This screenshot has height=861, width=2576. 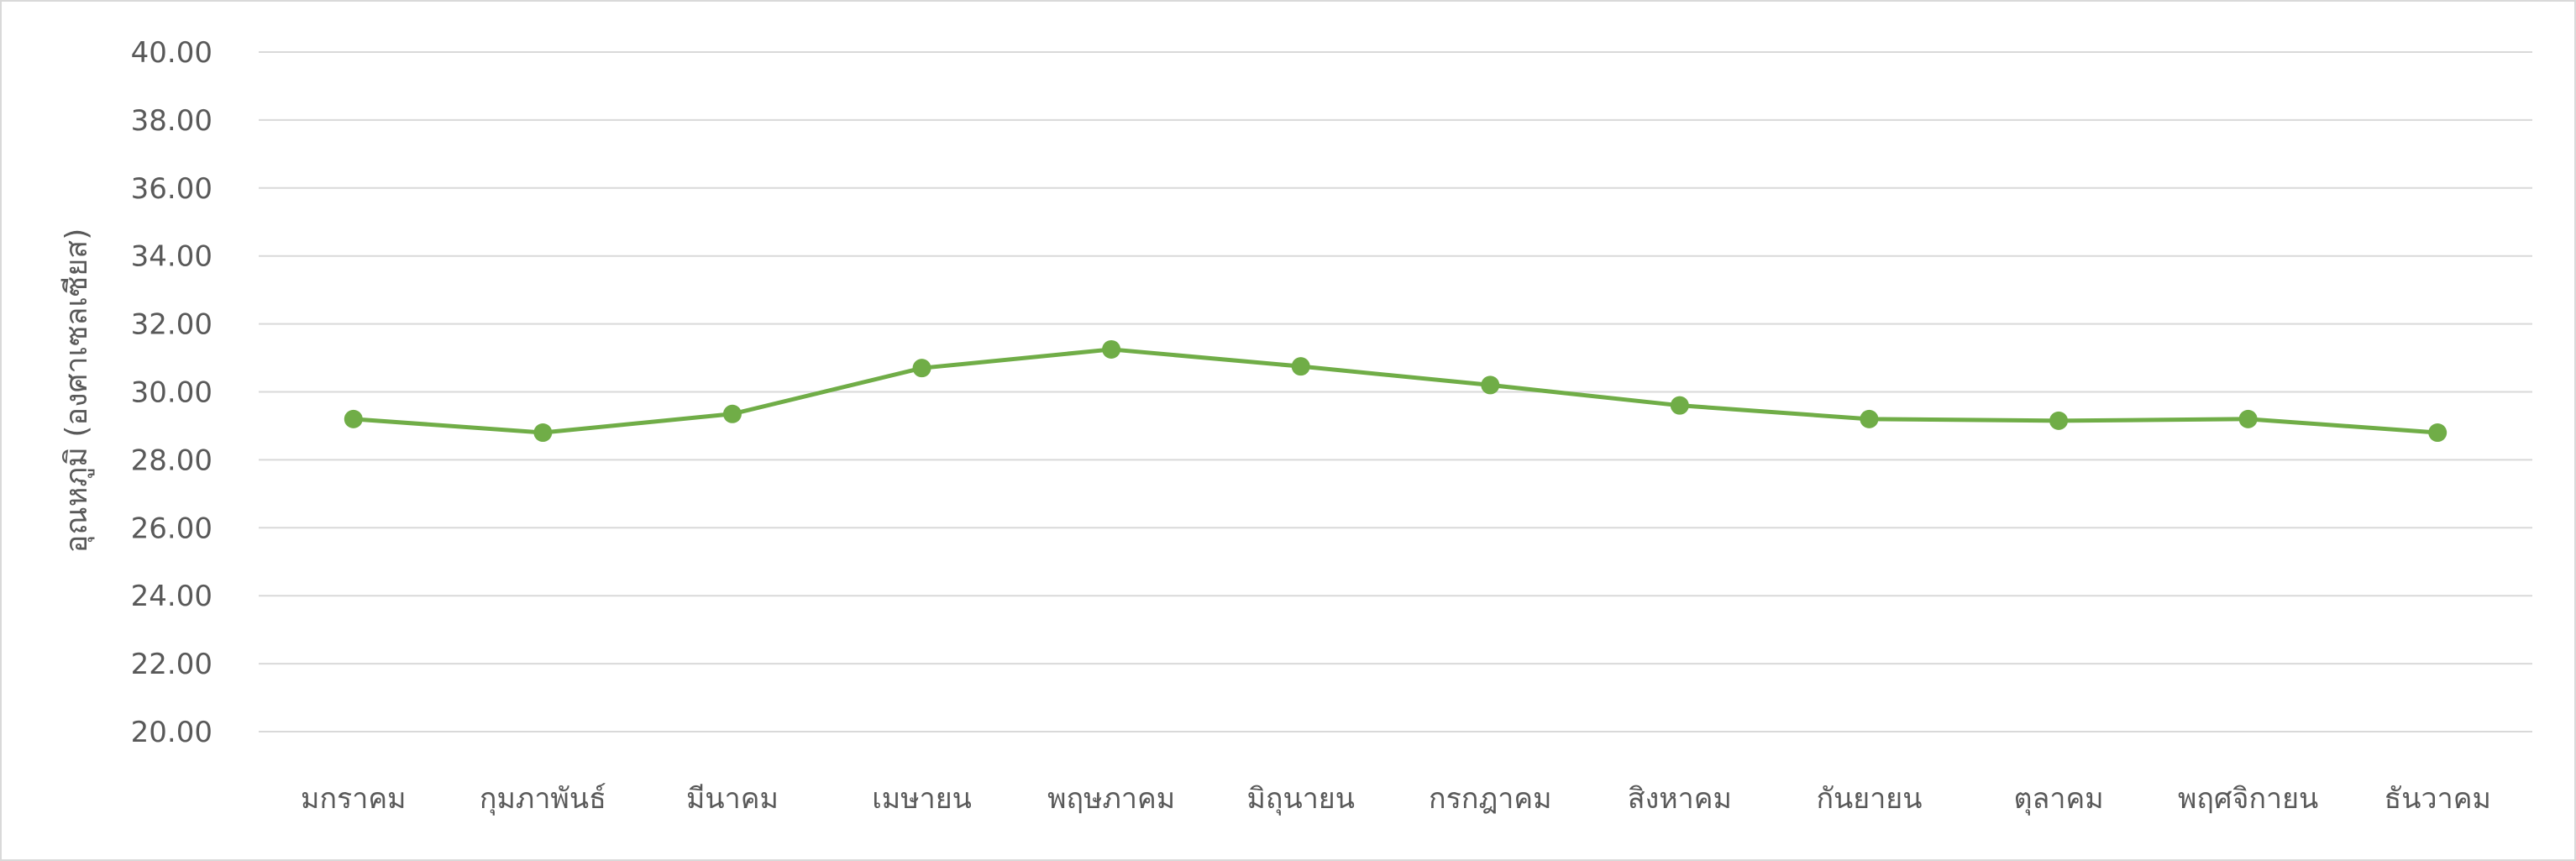 What do you see at coordinates (171, 257) in the screenshot?
I see `y-tick-label: 34.00` at bounding box center [171, 257].